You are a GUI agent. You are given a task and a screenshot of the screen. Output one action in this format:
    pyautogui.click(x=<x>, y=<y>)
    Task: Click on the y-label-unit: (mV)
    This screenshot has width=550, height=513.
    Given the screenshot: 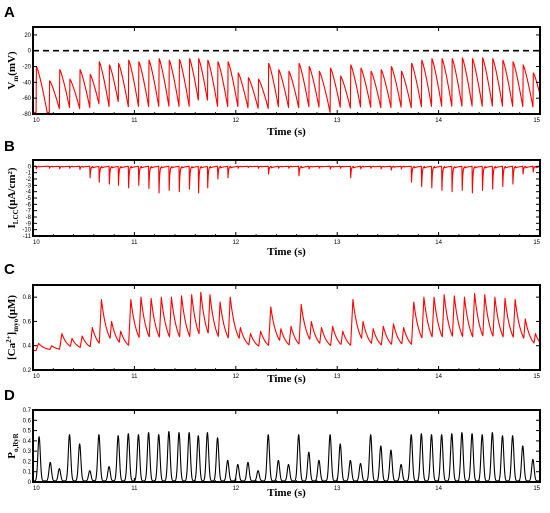 What is the action you would take?
    pyautogui.click(x=12, y=63)
    